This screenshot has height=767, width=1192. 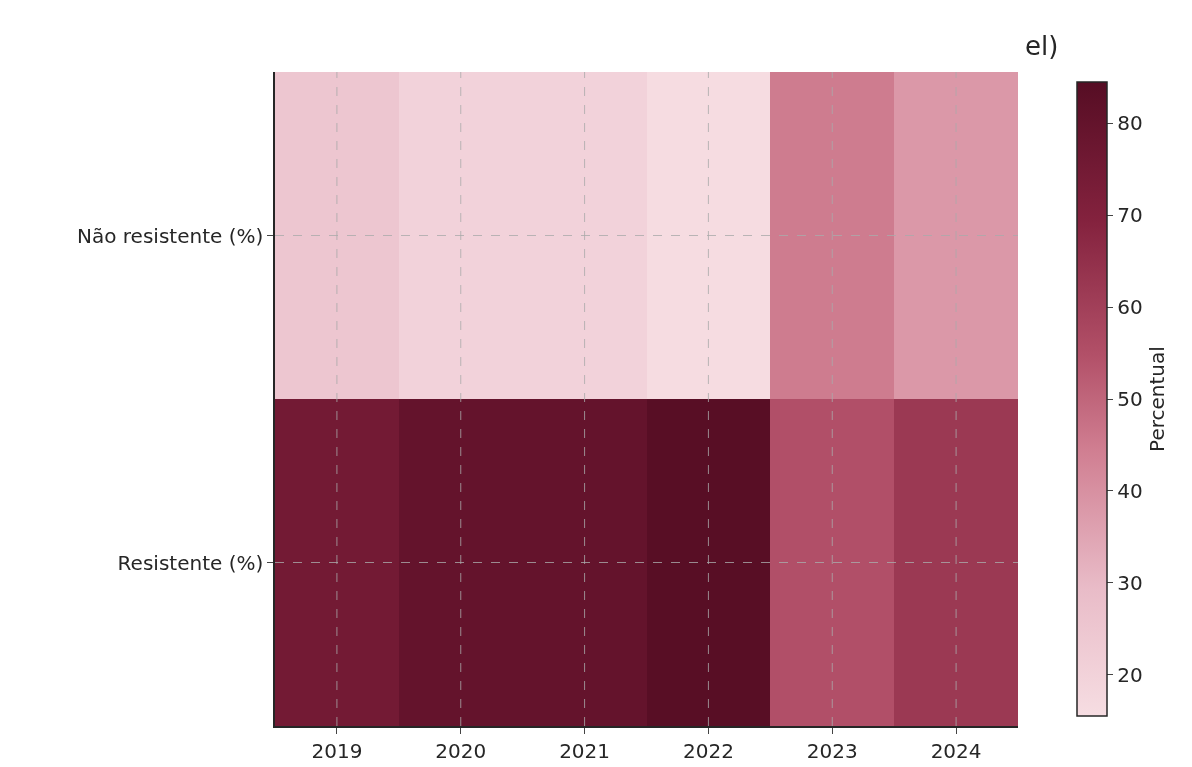 I want to click on x-tick-label: 2023, so click(x=832, y=750).